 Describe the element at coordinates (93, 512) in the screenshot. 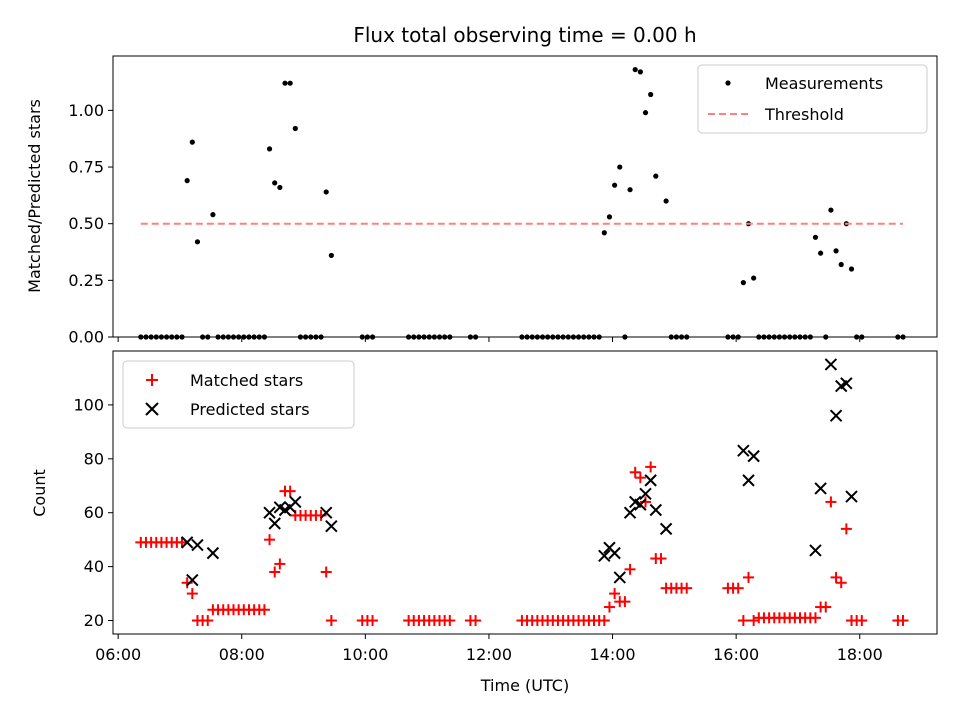

I see `bottom-panel-y-axis: 20 40 60 80 100` at that location.